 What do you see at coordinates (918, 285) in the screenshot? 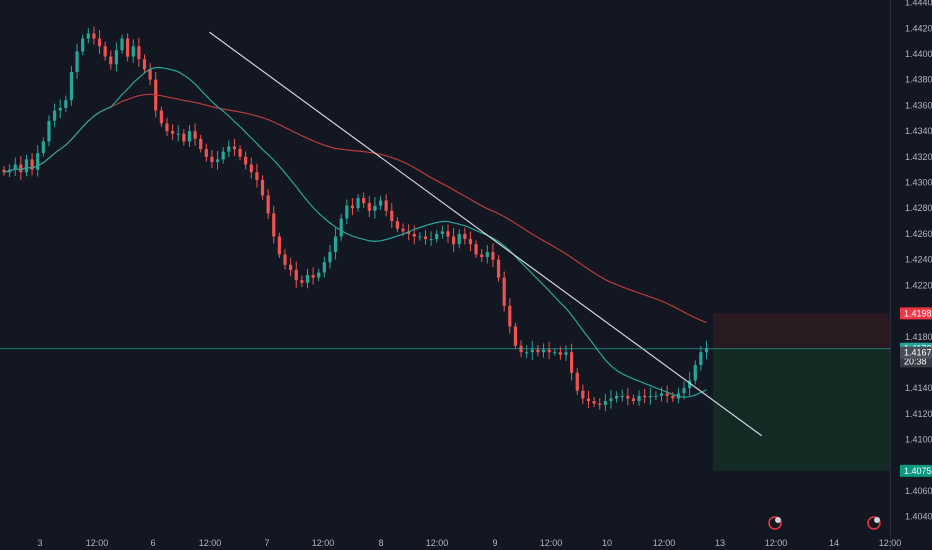
I see `price-tick-label: 1.42200` at bounding box center [918, 285].